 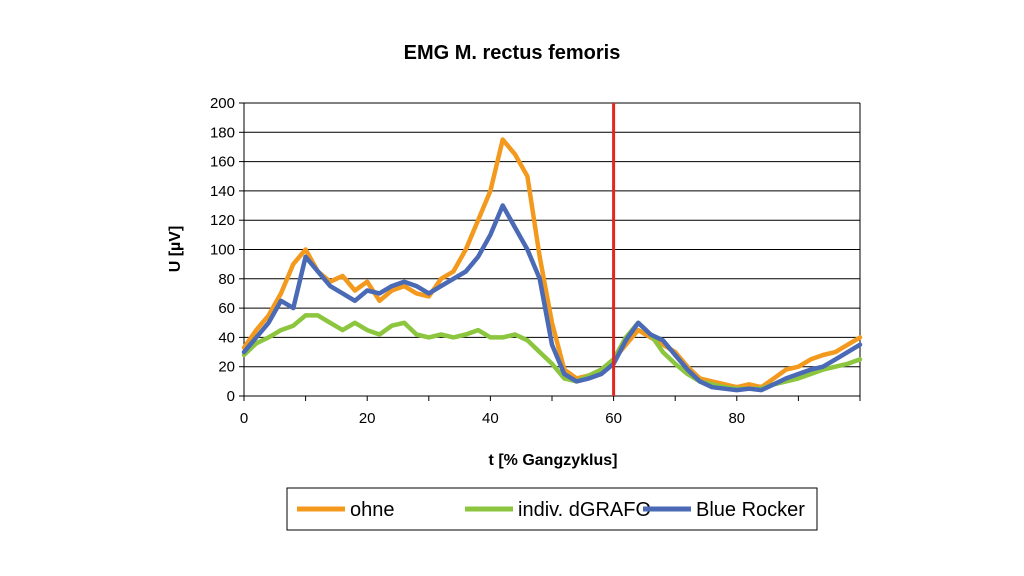 I want to click on y-tick-label: 100, so click(x=222, y=250).